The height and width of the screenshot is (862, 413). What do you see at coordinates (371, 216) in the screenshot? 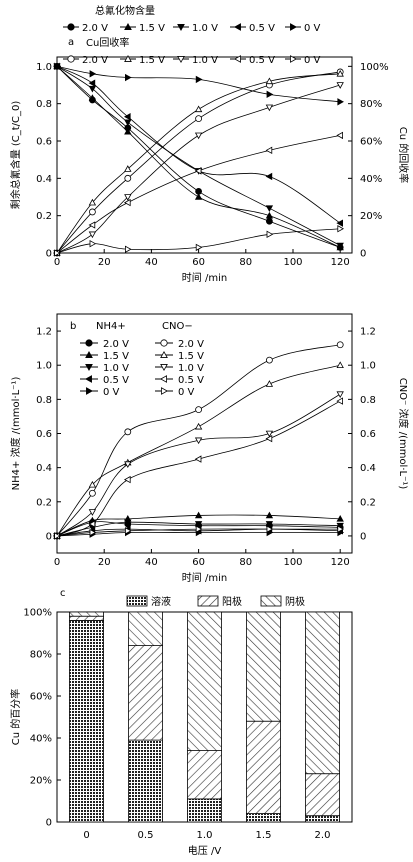
I see `y-tick-label-right: 20%` at bounding box center [371, 216].